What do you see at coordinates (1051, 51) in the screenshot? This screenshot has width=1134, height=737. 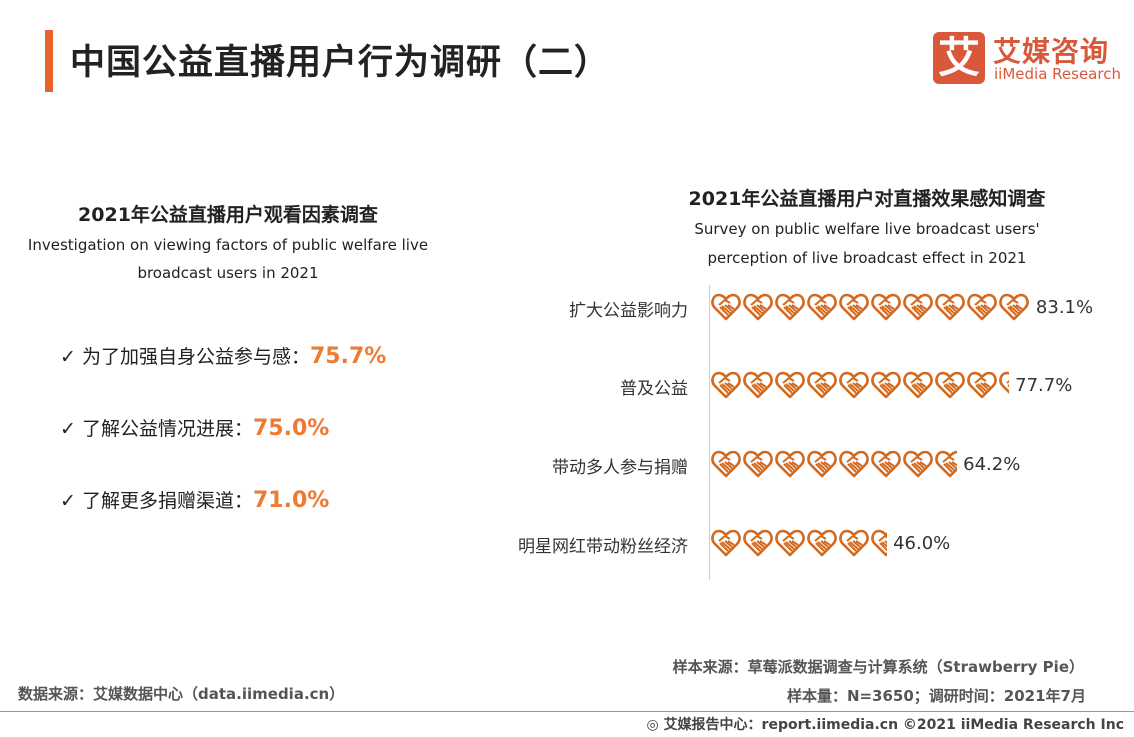 I see `logo-cn: 艾媒咨询` at bounding box center [1051, 51].